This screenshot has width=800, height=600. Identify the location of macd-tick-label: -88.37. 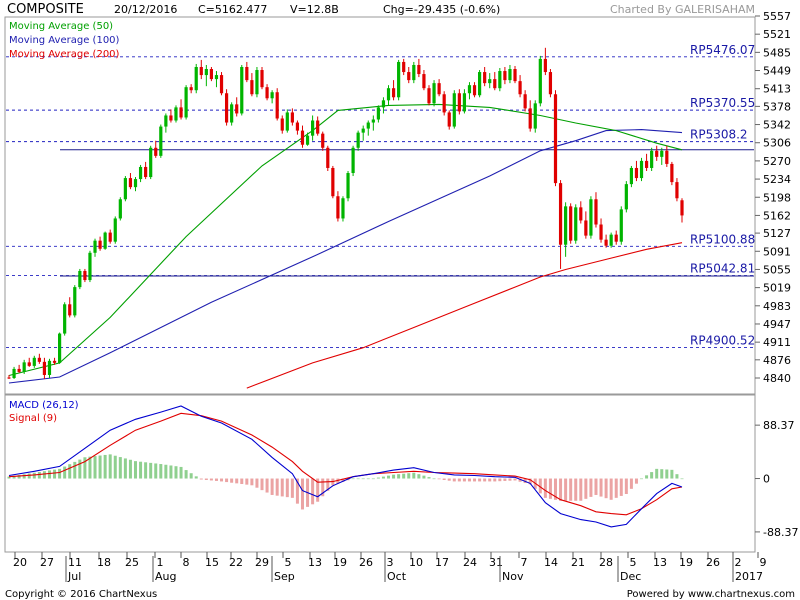
(780, 532).